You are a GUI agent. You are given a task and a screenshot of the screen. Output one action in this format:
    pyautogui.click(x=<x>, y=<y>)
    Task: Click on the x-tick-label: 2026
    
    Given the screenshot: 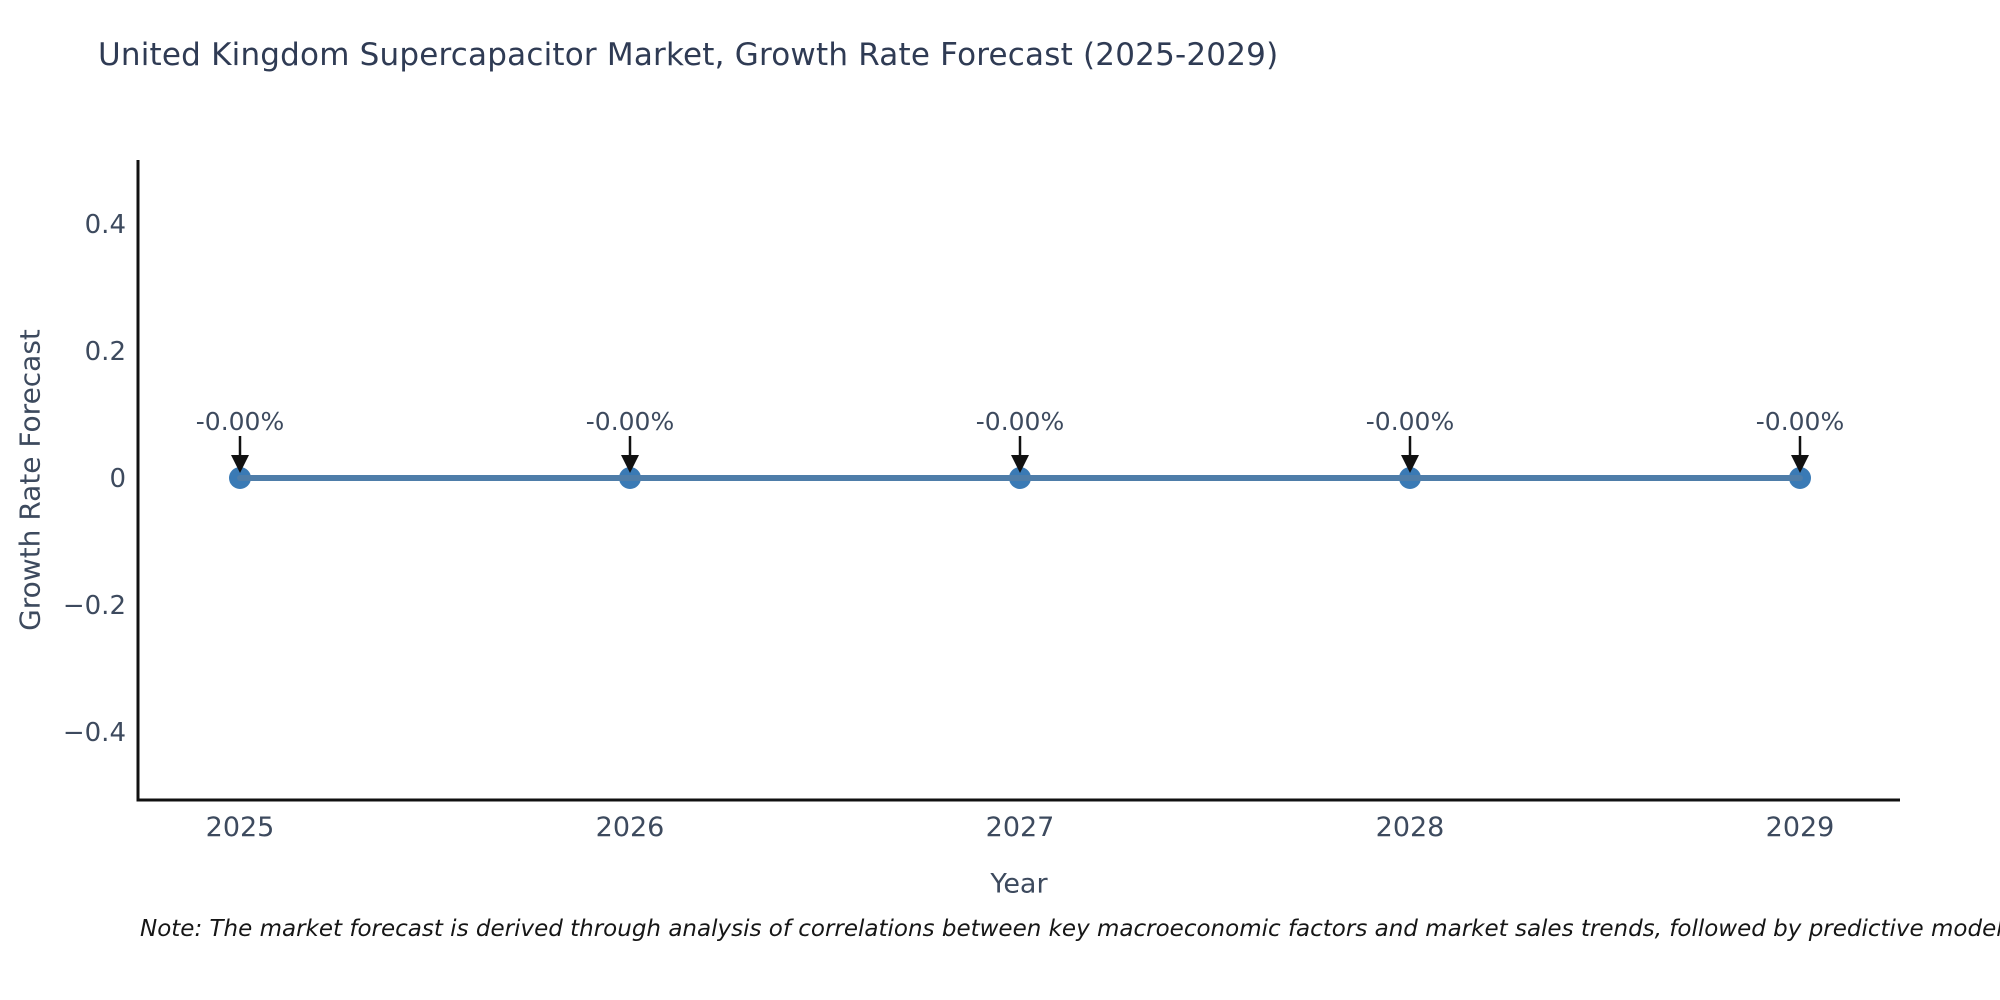 What is the action you would take?
    pyautogui.click(x=630, y=827)
    